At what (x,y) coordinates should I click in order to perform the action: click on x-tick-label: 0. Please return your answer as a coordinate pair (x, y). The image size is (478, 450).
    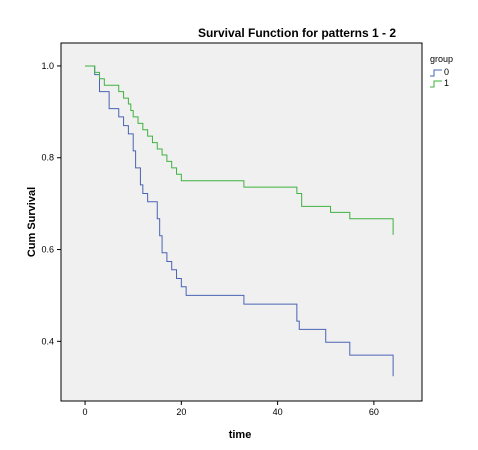
    Looking at the image, I should click on (85, 412).